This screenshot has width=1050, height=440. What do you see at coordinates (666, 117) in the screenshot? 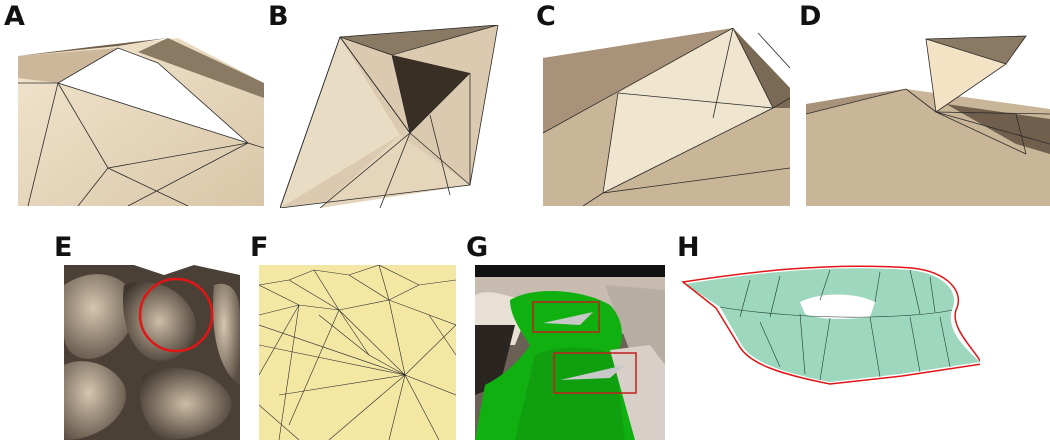
I see `panel-c-overlap` at bounding box center [666, 117].